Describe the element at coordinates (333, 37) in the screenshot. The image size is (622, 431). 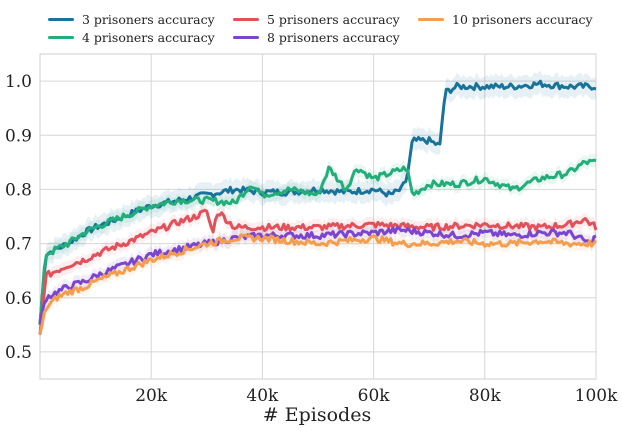
I see `legend-label-8-prisoners: 8 prisoners accuracy` at that location.